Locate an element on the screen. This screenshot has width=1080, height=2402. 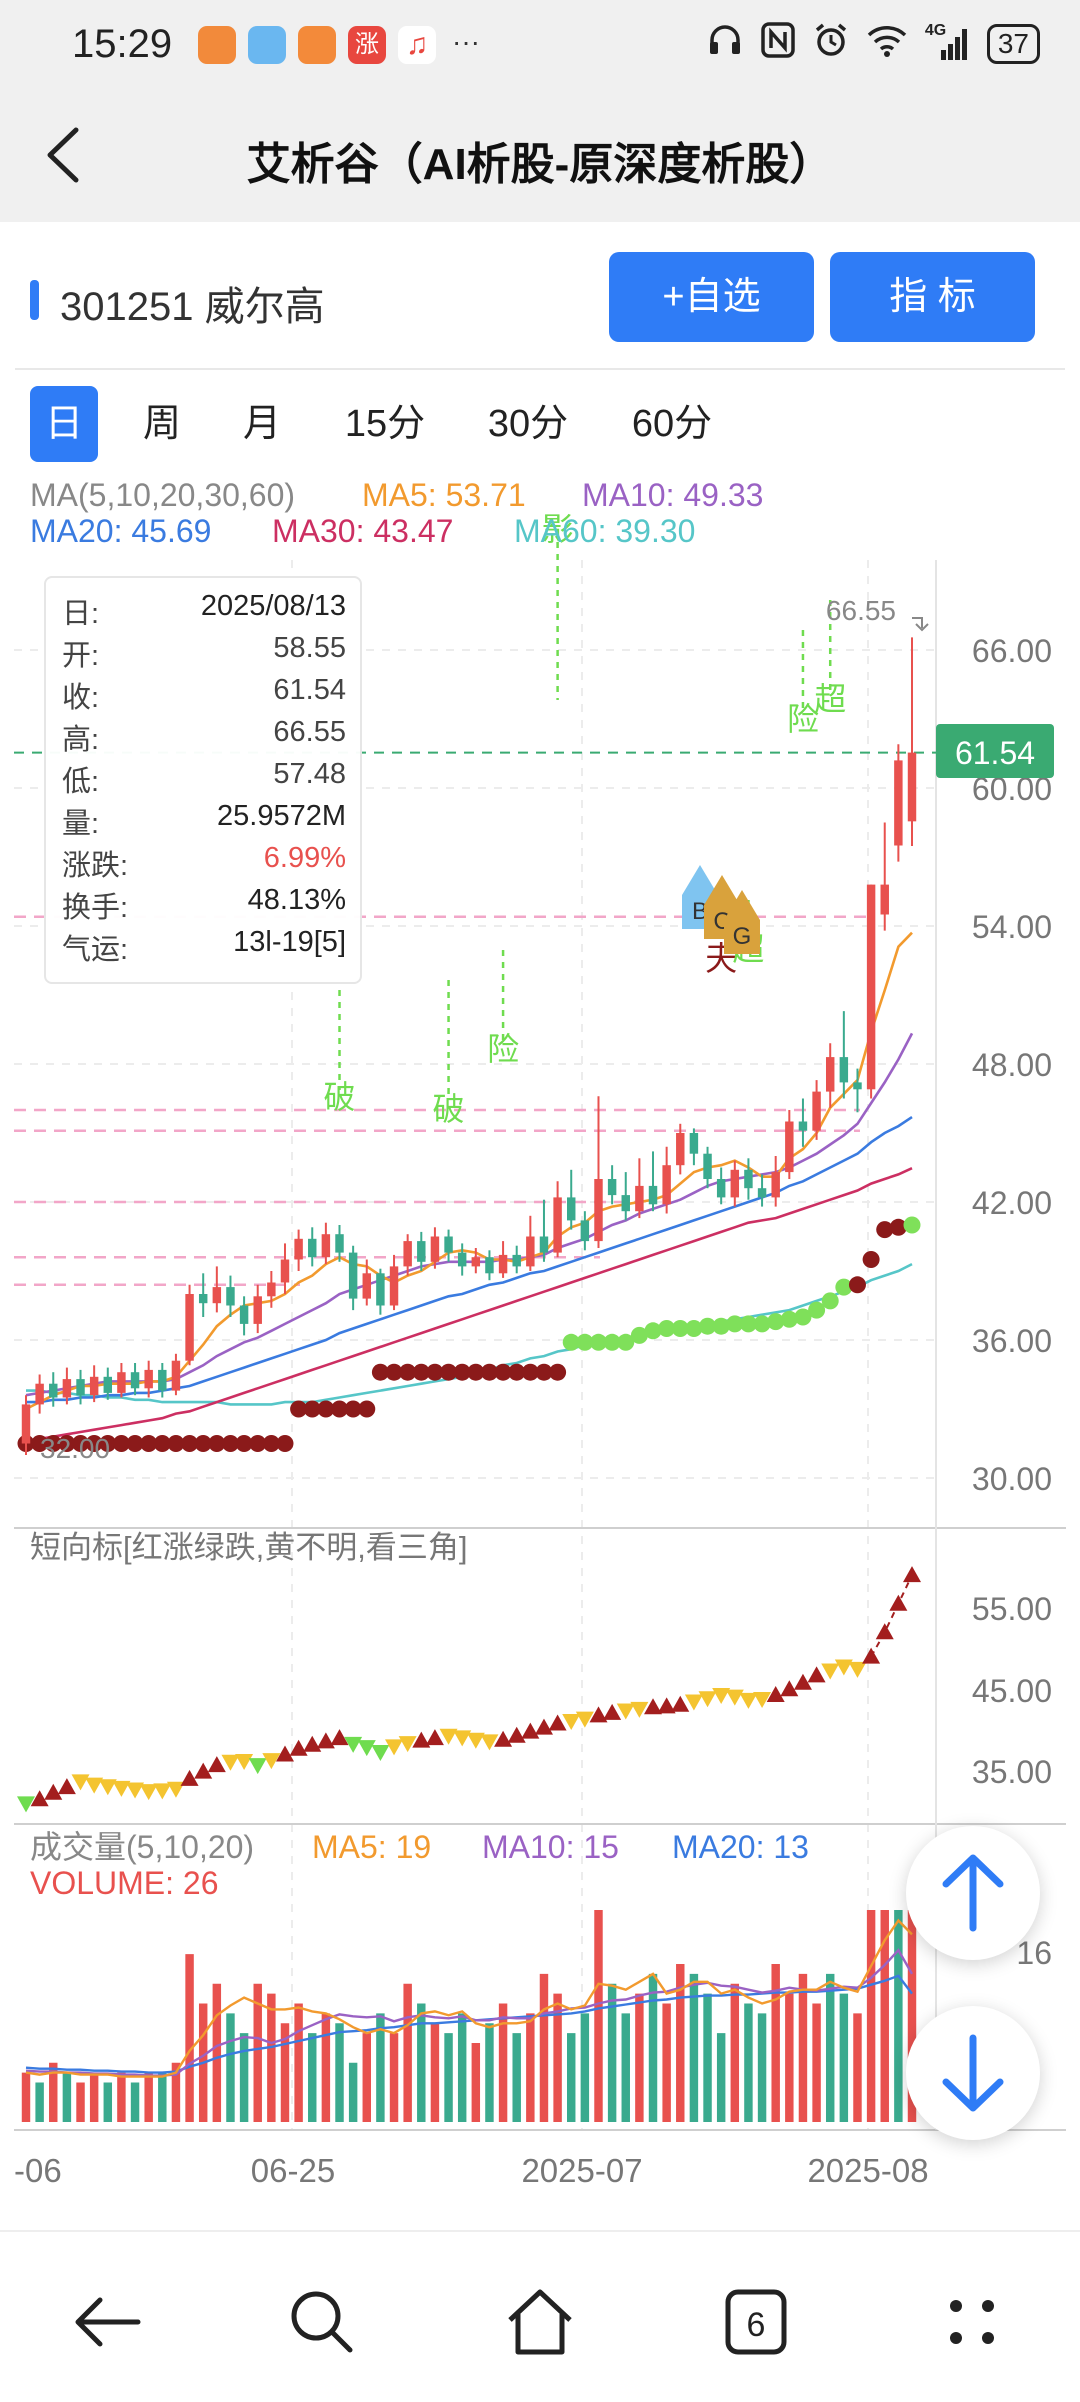
back-button is located at coordinates (64, 155).